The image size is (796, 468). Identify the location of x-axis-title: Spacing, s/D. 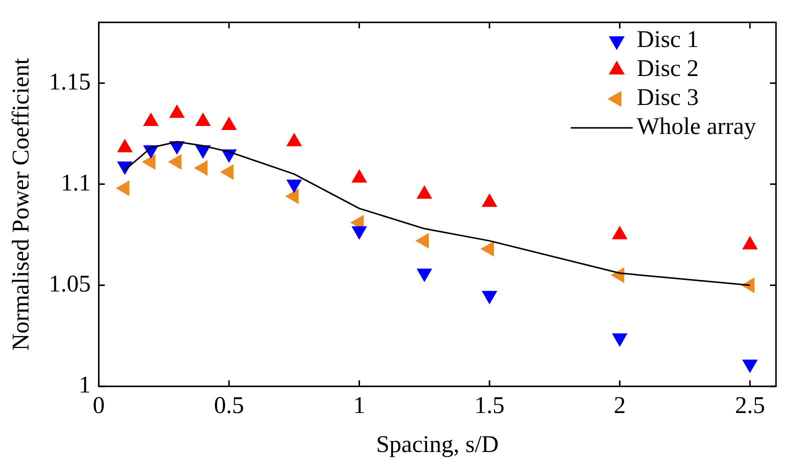
(437, 445).